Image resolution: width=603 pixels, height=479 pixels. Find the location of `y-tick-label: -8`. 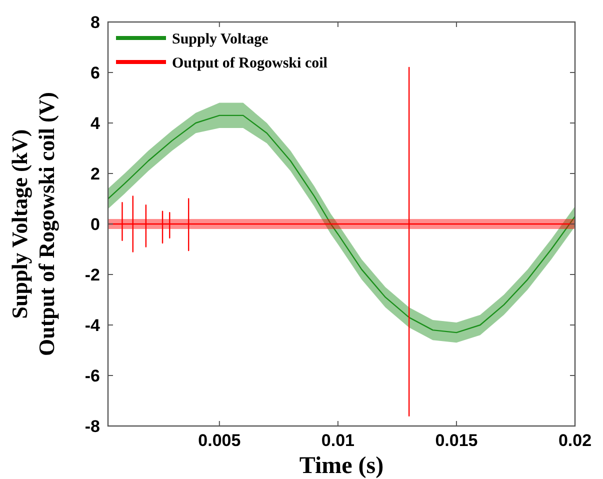

y-tick-label: -8 is located at coordinates (92, 426).